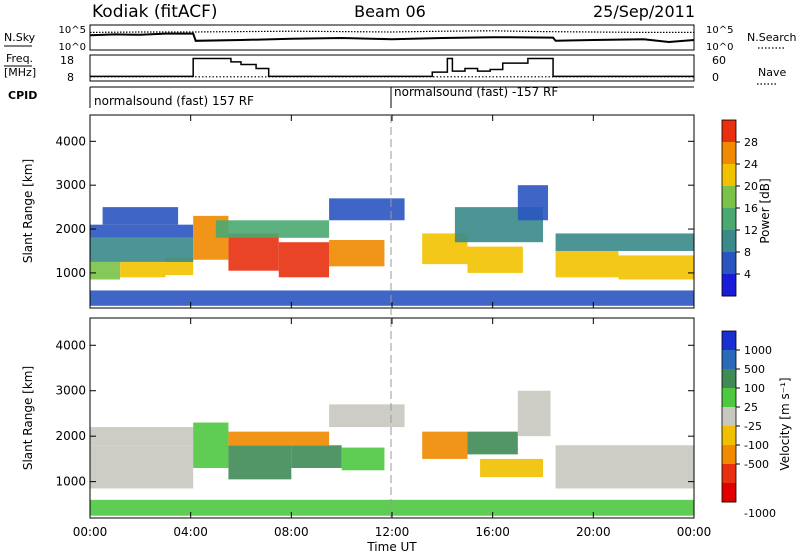  Describe the element at coordinates (751, 142) in the screenshot. I see `power-cb-tick-label: 28` at that location.